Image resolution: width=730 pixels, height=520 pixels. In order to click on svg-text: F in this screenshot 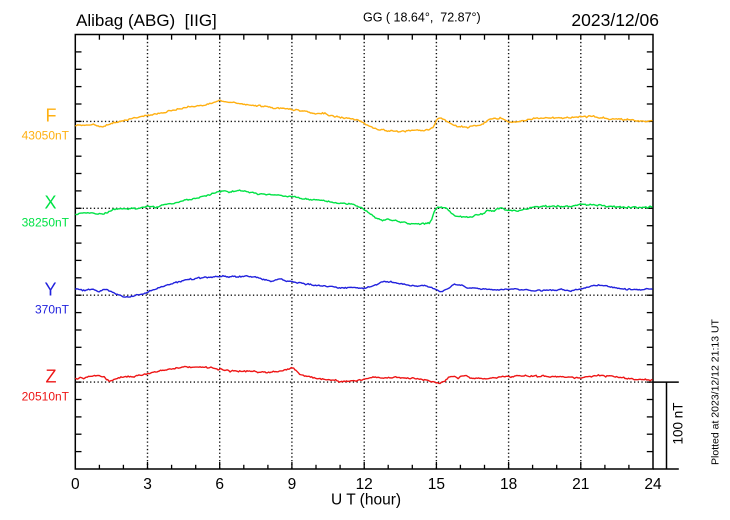, I will do `click(51, 116)`.